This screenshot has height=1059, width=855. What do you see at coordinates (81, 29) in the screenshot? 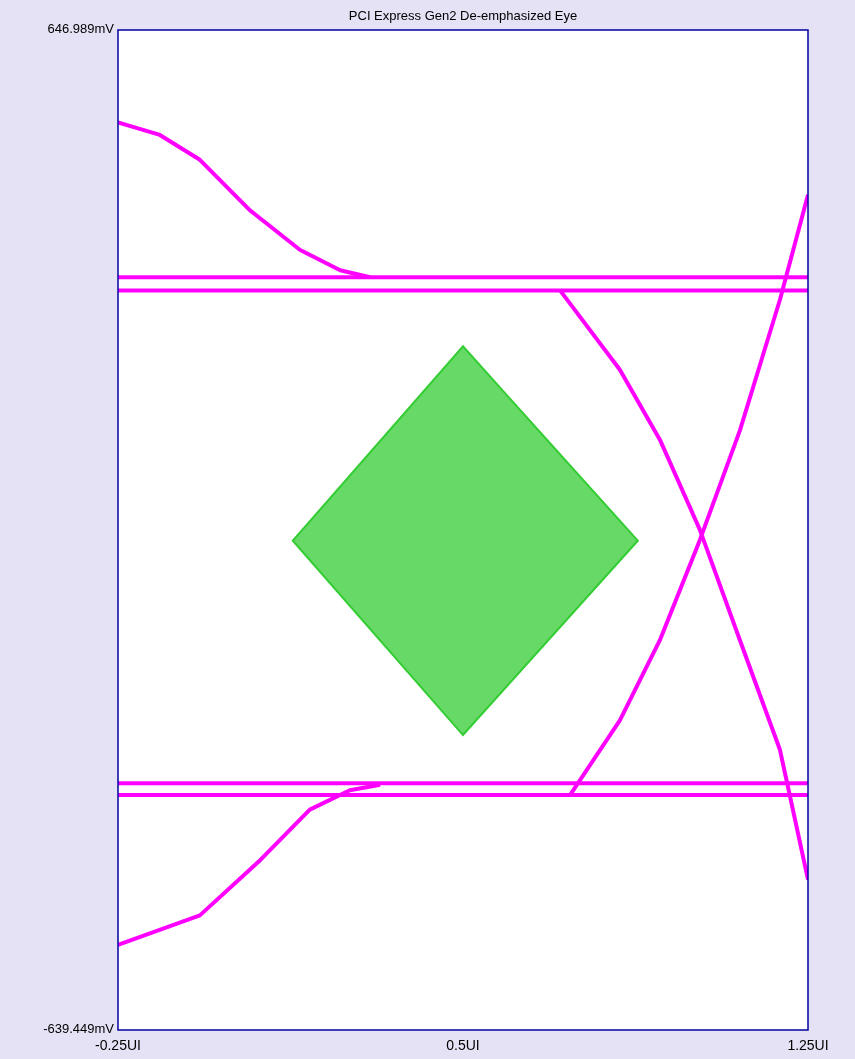
I see `y-tick-label: 646.989mV` at bounding box center [81, 29].